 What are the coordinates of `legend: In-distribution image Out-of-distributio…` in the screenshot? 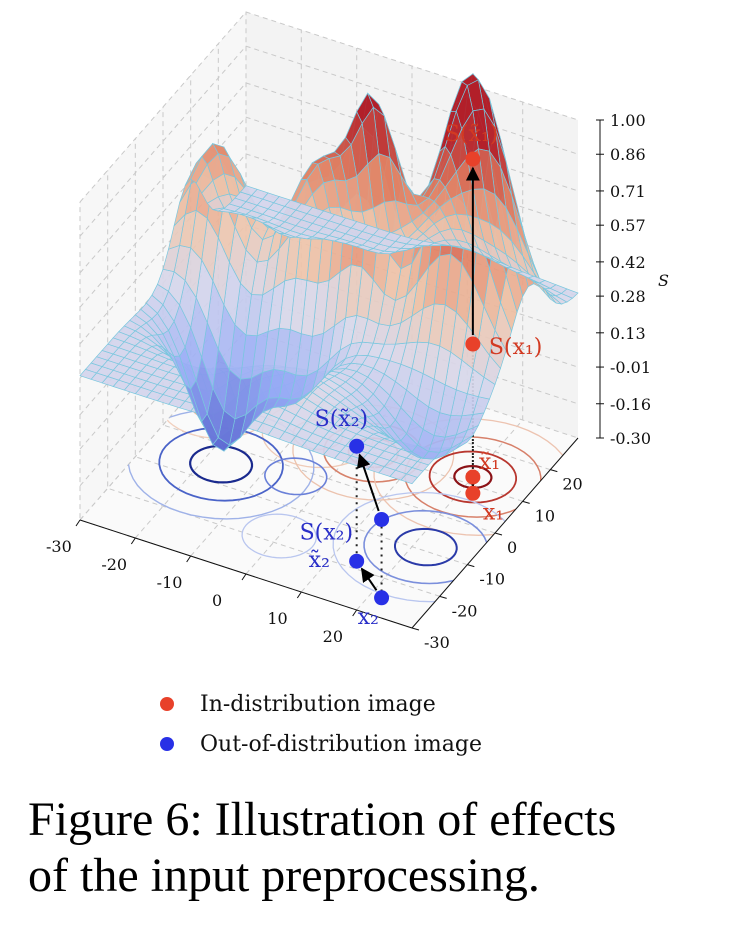 It's located at (321, 724).